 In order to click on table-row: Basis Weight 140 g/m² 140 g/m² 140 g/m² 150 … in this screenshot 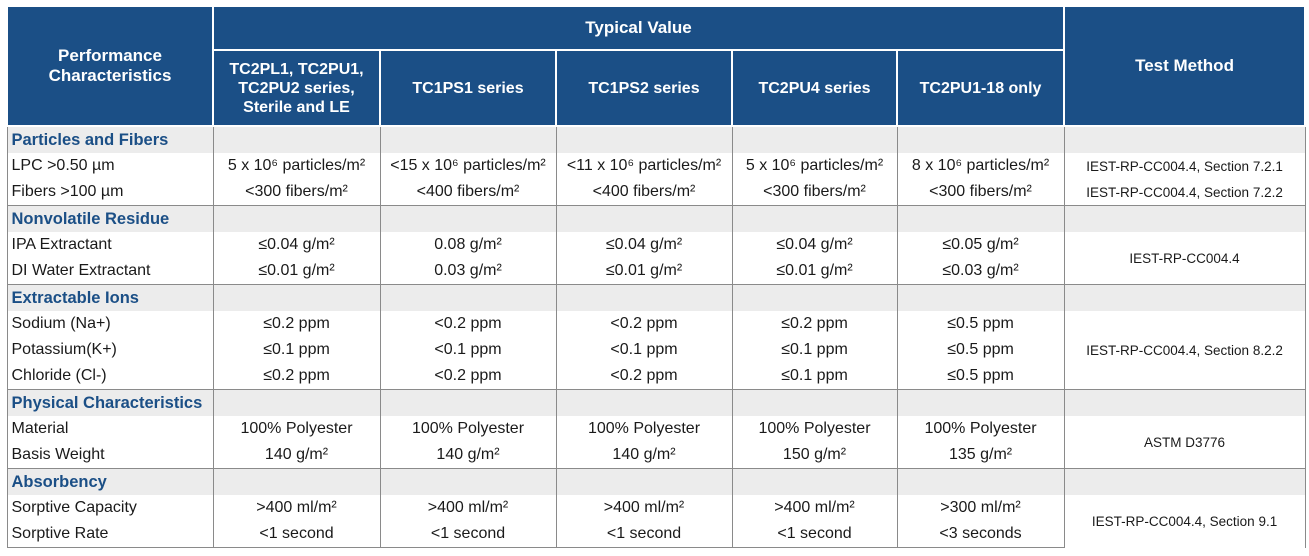, I will do `click(655, 455)`.